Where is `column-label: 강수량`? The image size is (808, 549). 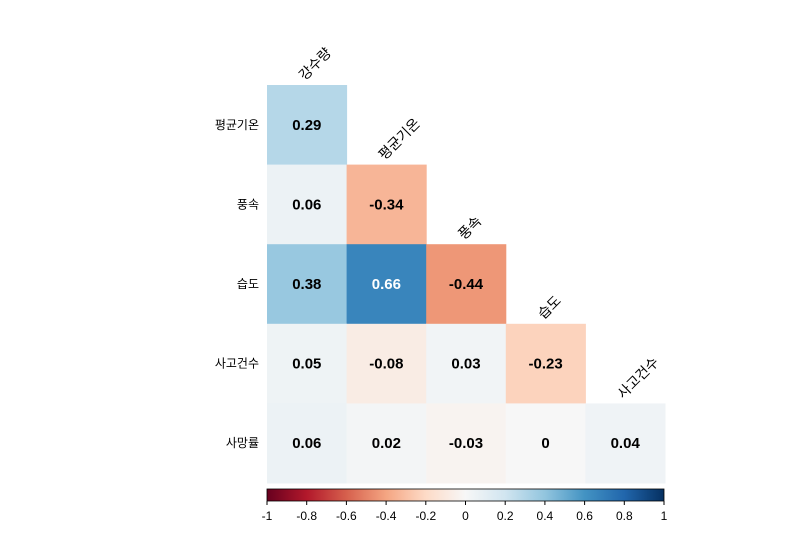
column-label: 강수량 is located at coordinates (315, 64).